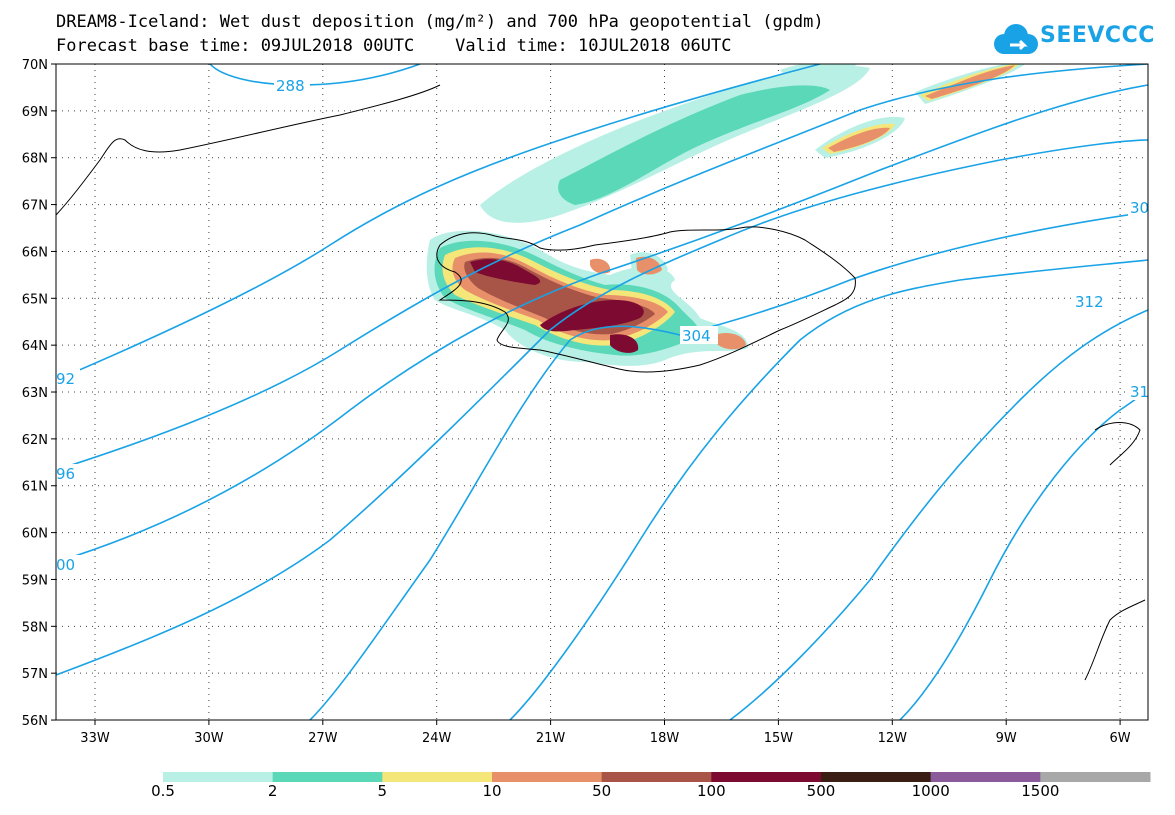 The width and height of the screenshot is (1175, 815). Describe the element at coordinates (35, 299) in the screenshot. I see `lat-label: 65N` at that location.